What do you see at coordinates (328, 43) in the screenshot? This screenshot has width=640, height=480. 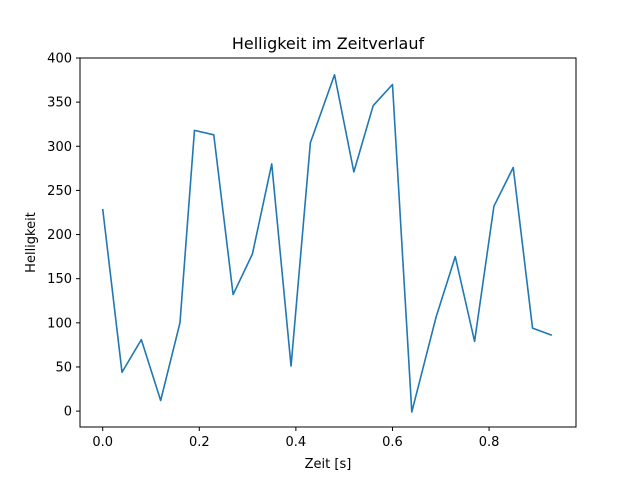 I see `chart-title: Helligkeit im Zeitverlauf` at bounding box center [328, 43].